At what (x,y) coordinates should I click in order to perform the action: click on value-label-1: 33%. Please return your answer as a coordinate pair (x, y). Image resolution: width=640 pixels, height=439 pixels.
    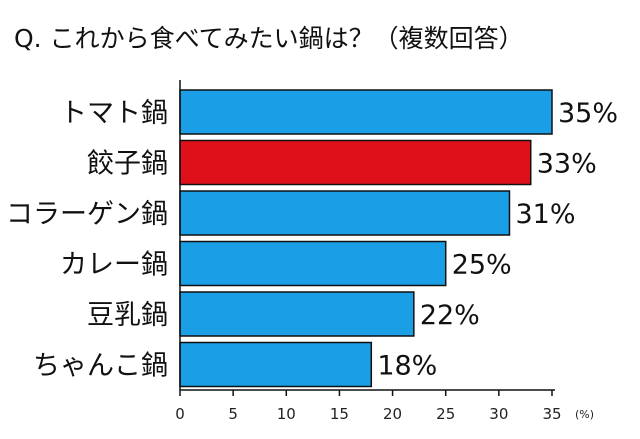
    Looking at the image, I should click on (567, 164).